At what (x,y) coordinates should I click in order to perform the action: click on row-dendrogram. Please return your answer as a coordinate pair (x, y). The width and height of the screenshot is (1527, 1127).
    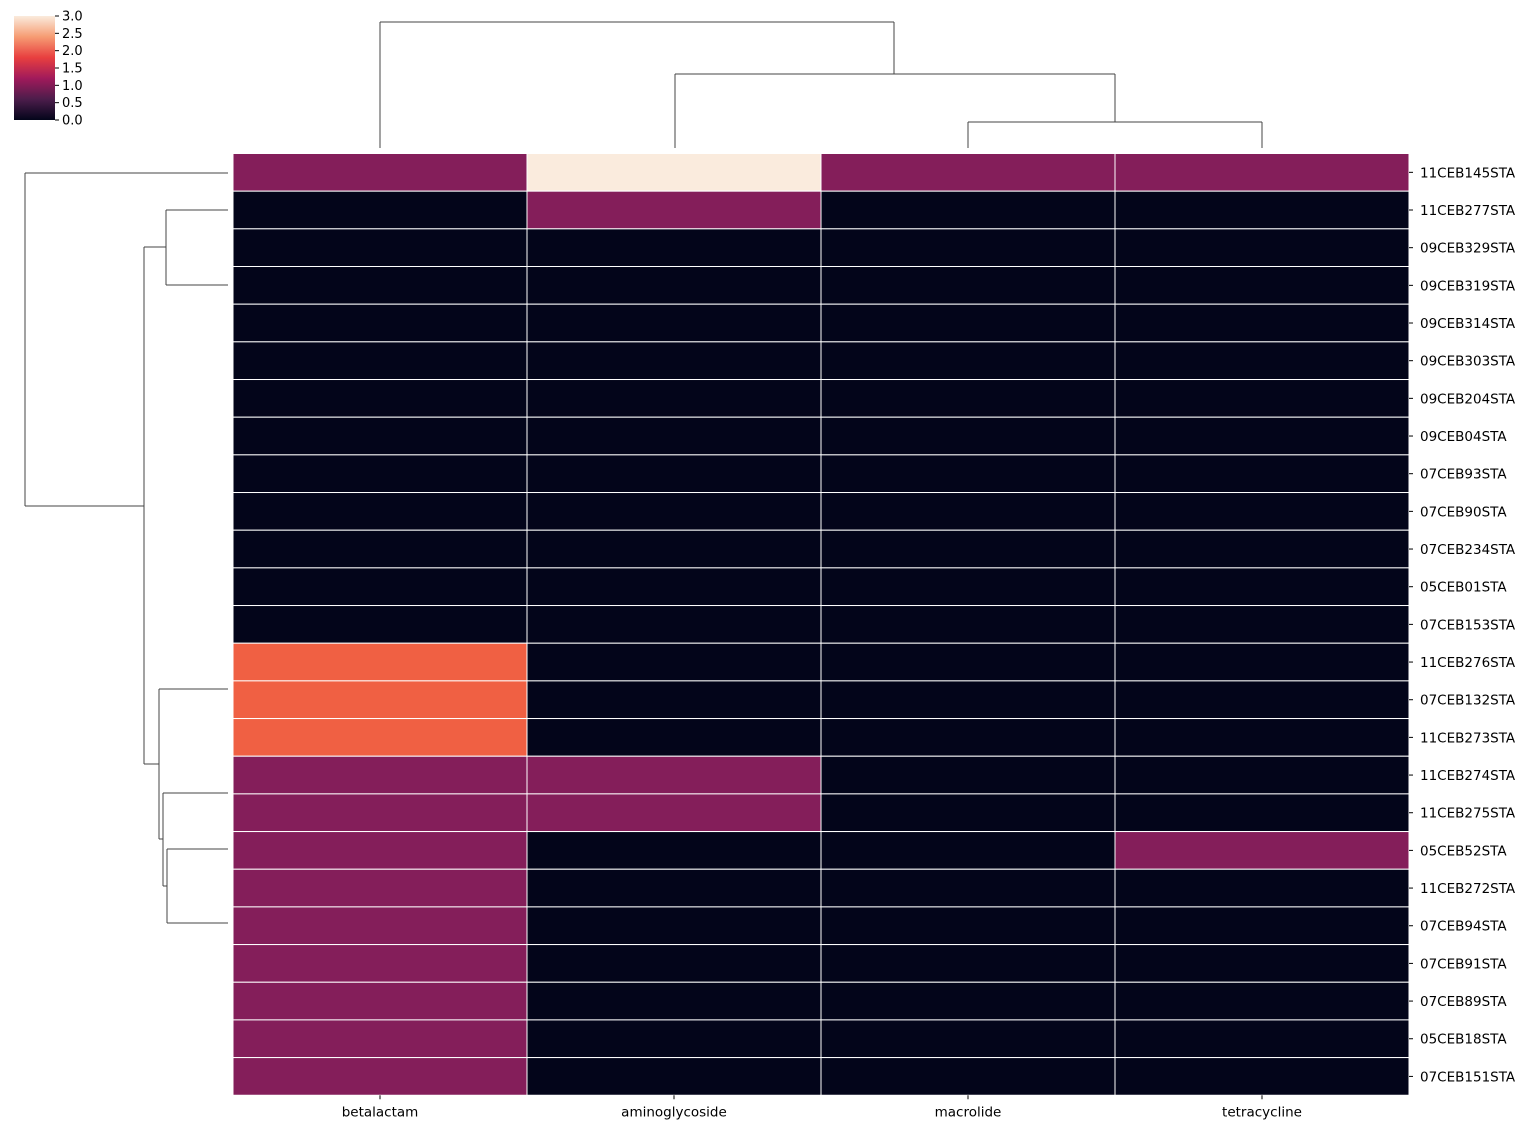
    Looking at the image, I should click on (126, 548).